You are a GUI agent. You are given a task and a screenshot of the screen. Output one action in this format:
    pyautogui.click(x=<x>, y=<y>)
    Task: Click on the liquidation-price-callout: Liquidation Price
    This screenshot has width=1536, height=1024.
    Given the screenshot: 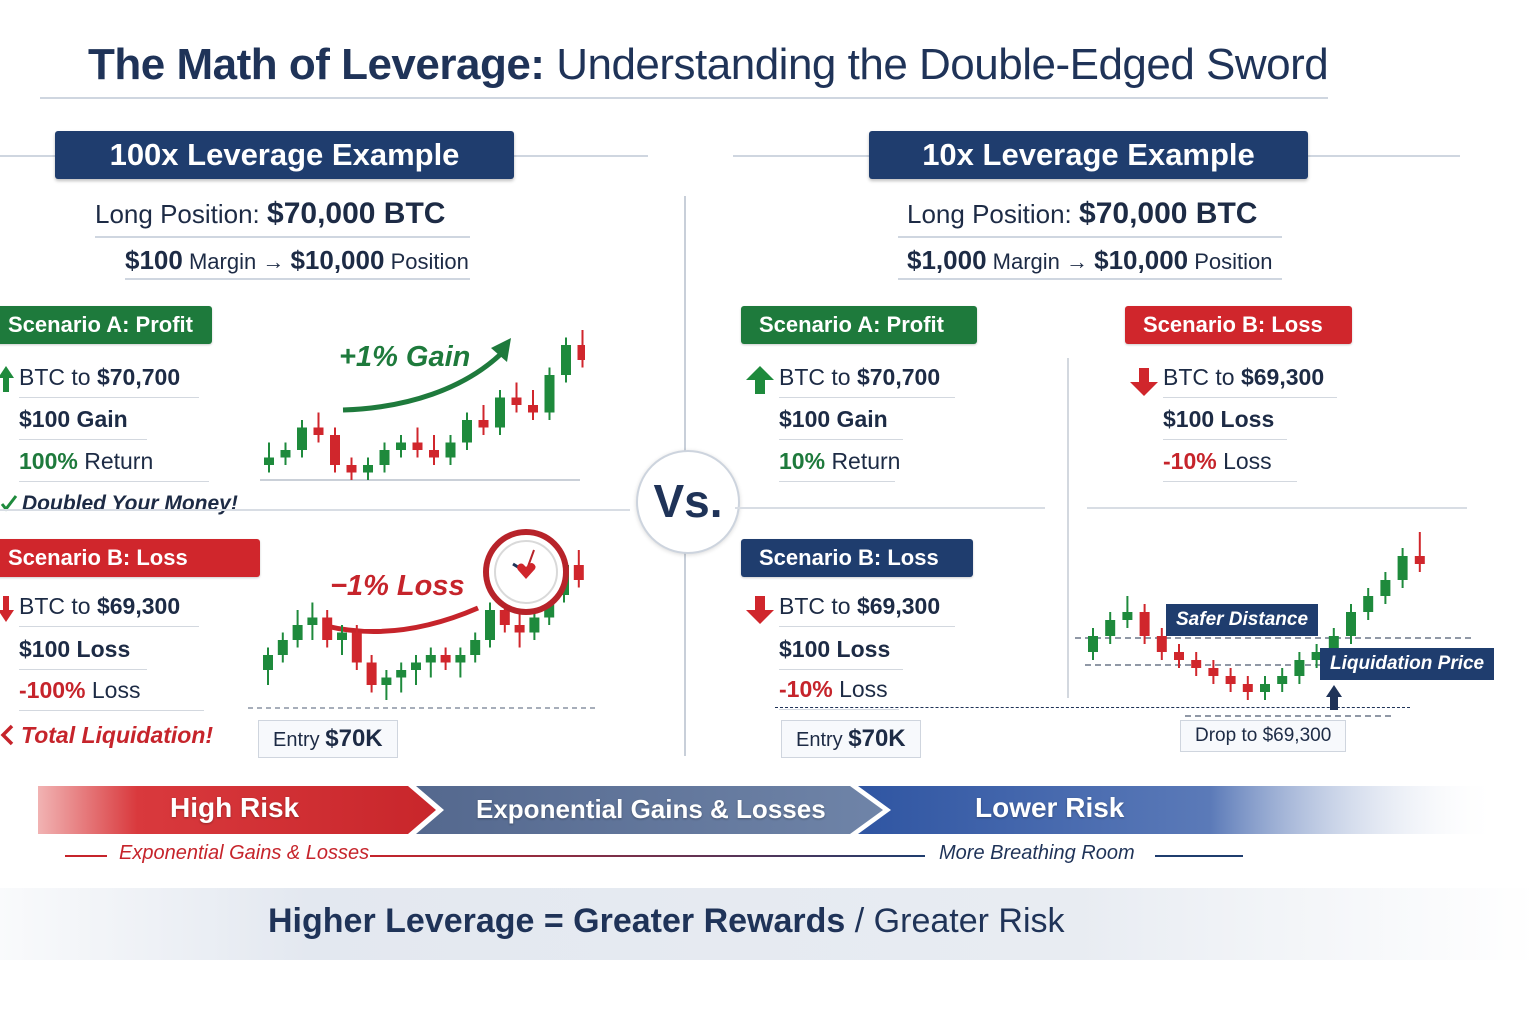 What is the action you would take?
    pyautogui.click(x=1407, y=664)
    